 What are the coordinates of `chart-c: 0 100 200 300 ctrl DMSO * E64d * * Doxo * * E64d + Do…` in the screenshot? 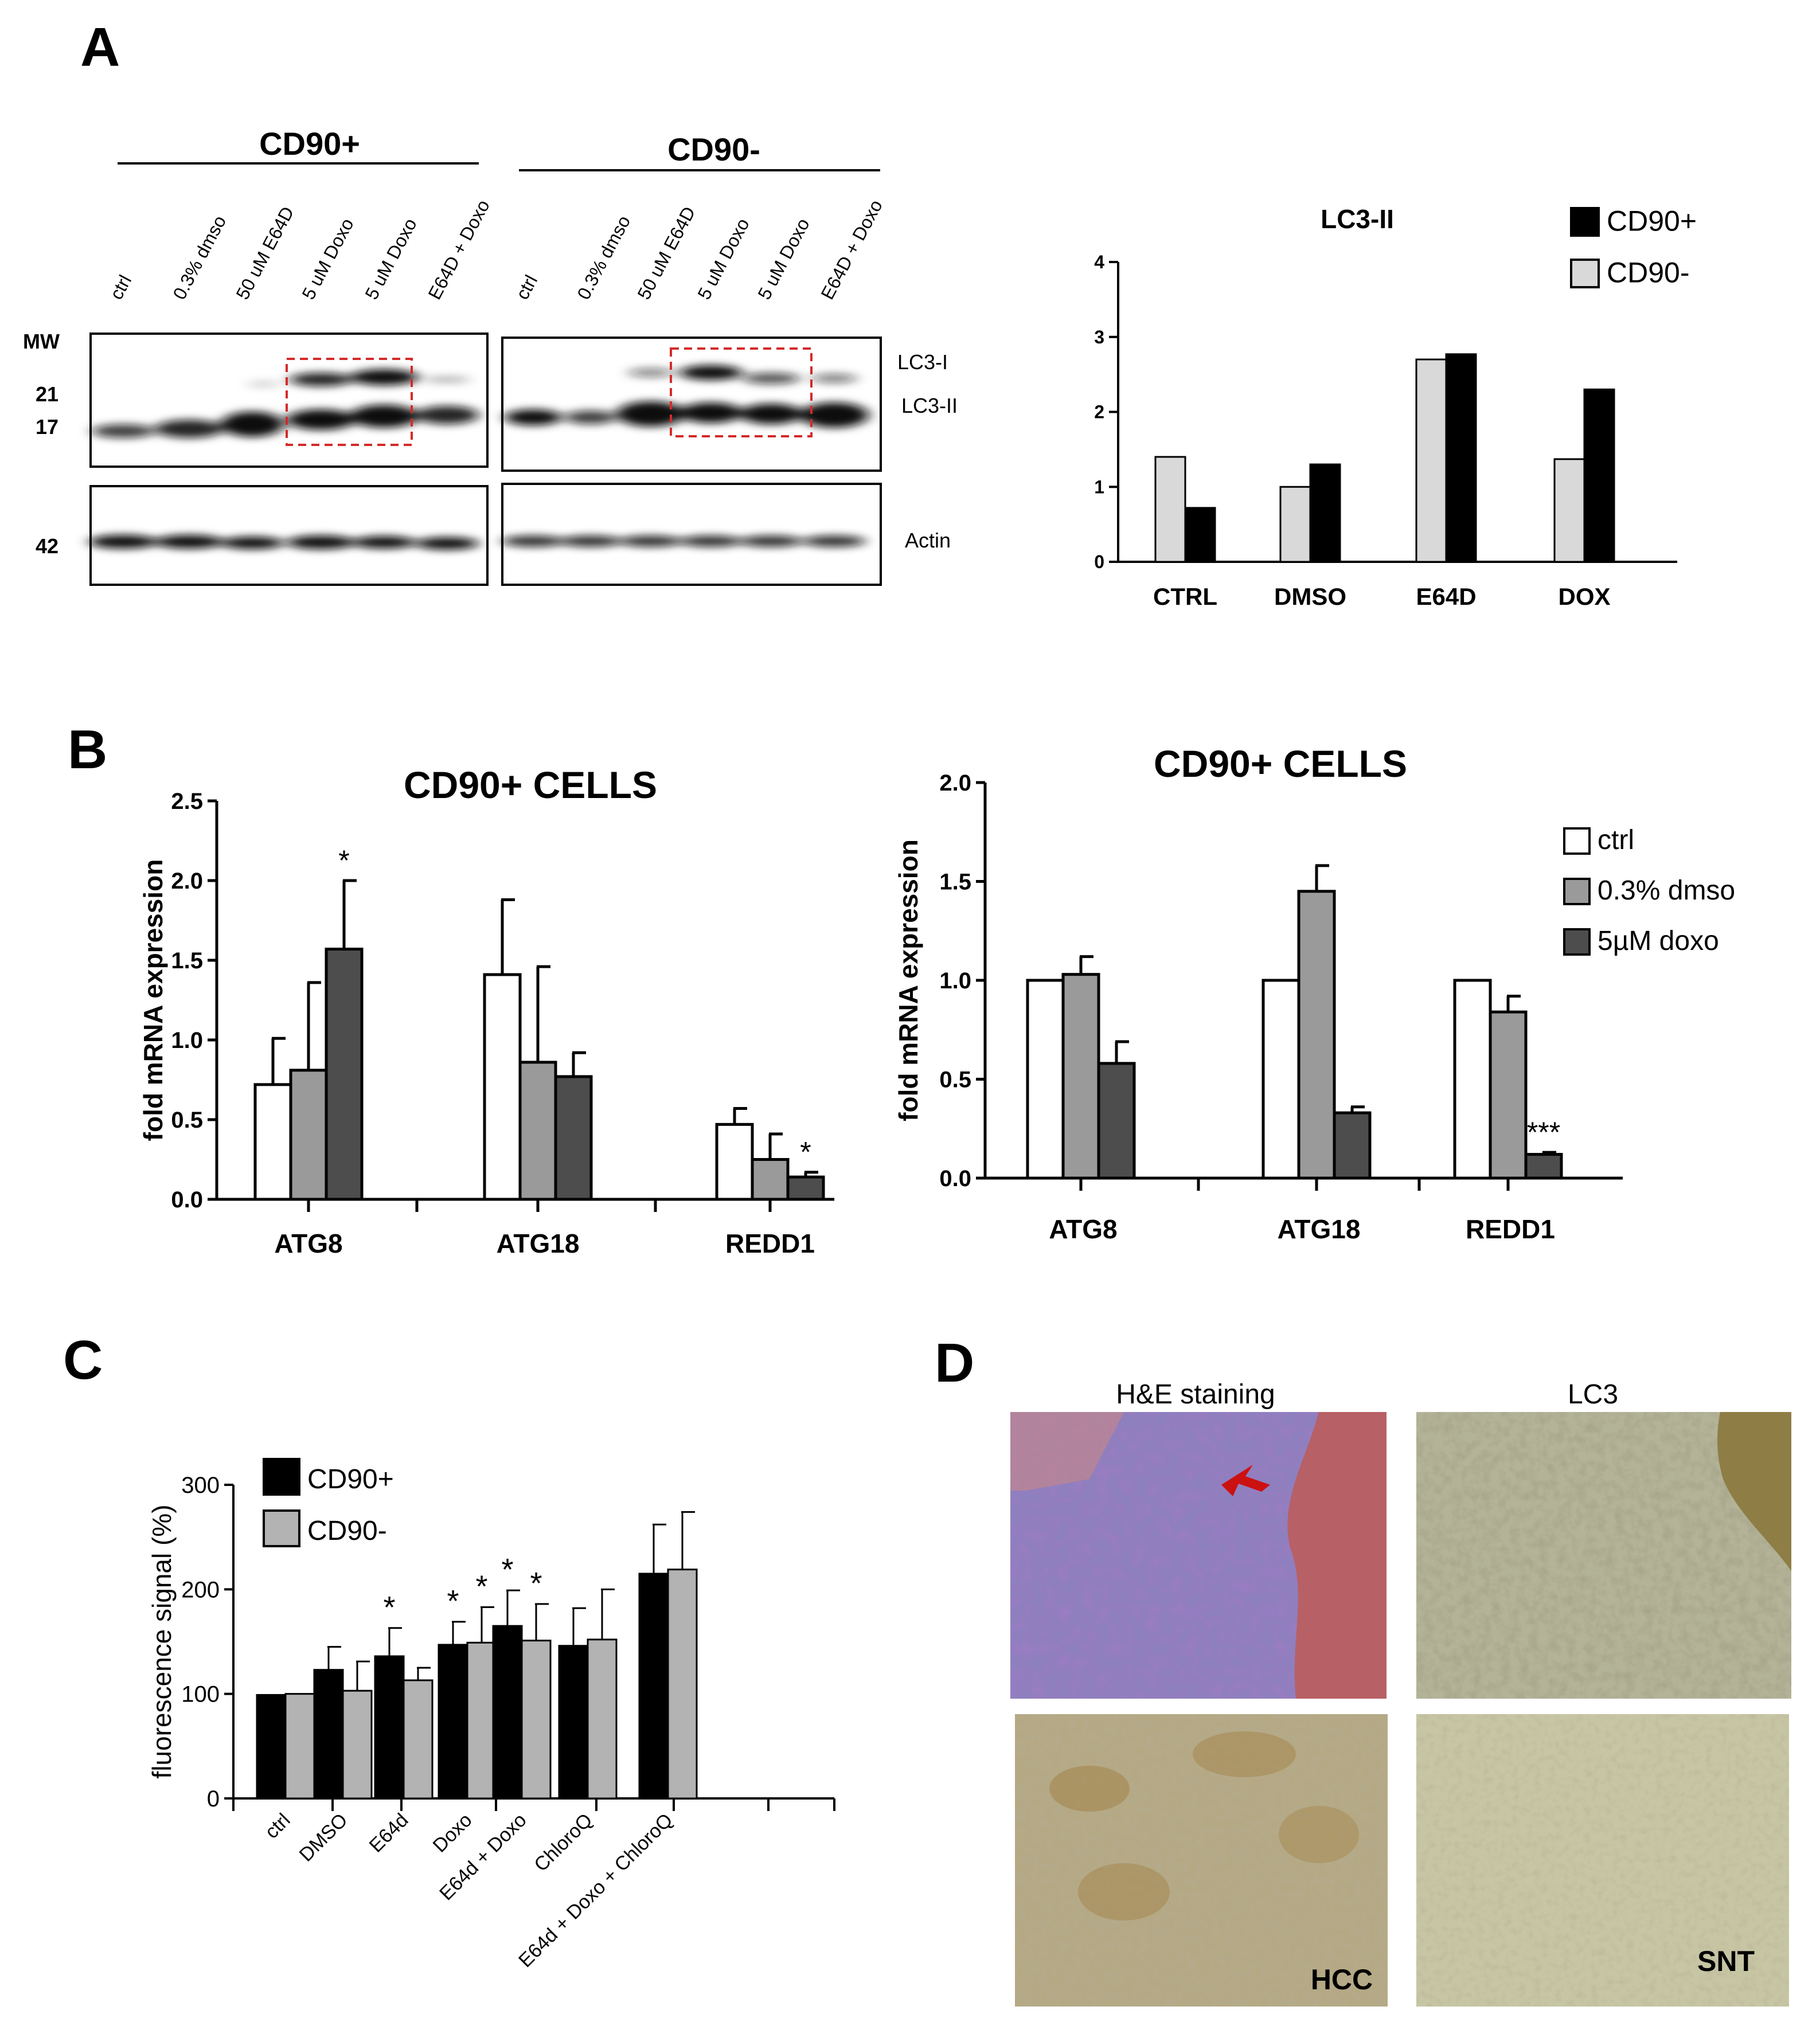 It's located at (491, 1715).